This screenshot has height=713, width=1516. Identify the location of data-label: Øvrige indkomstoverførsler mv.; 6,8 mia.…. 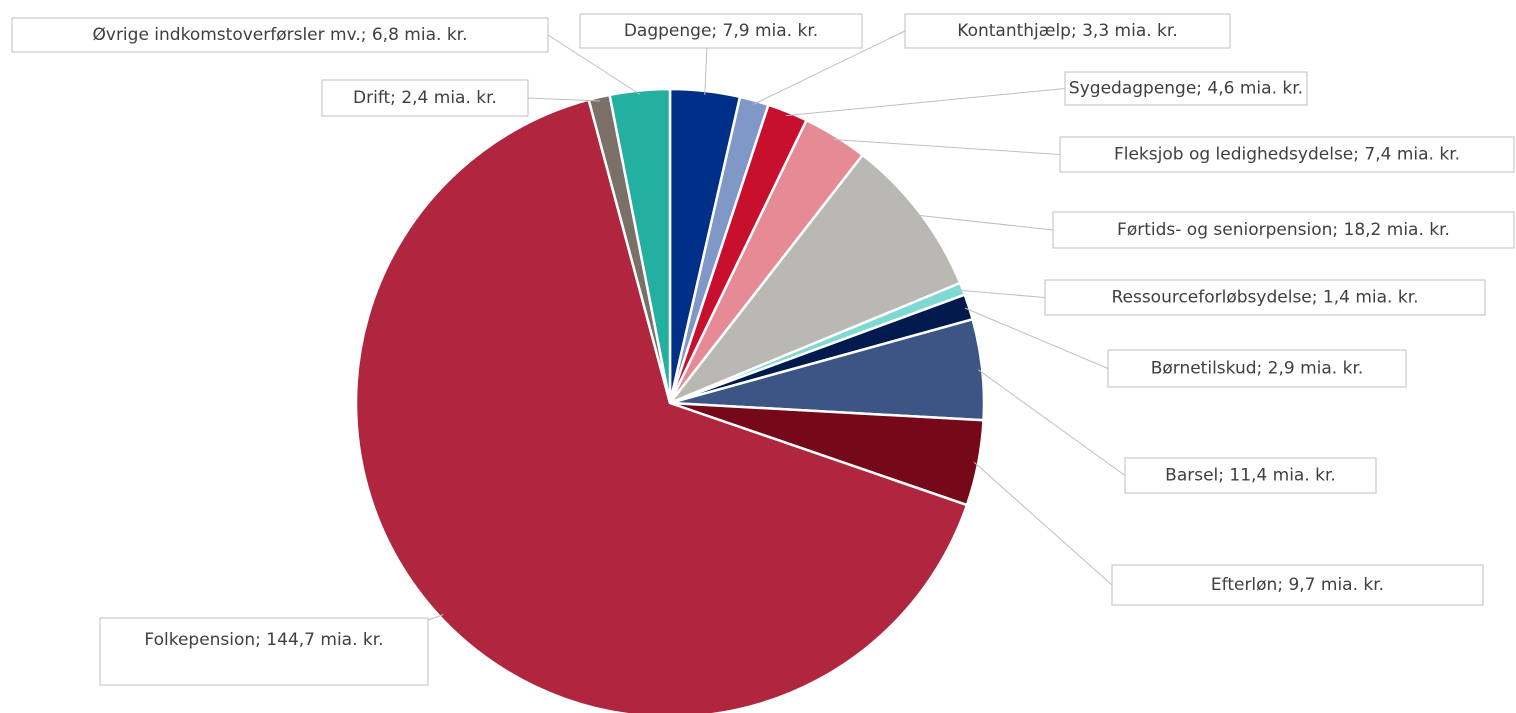
(280, 35).